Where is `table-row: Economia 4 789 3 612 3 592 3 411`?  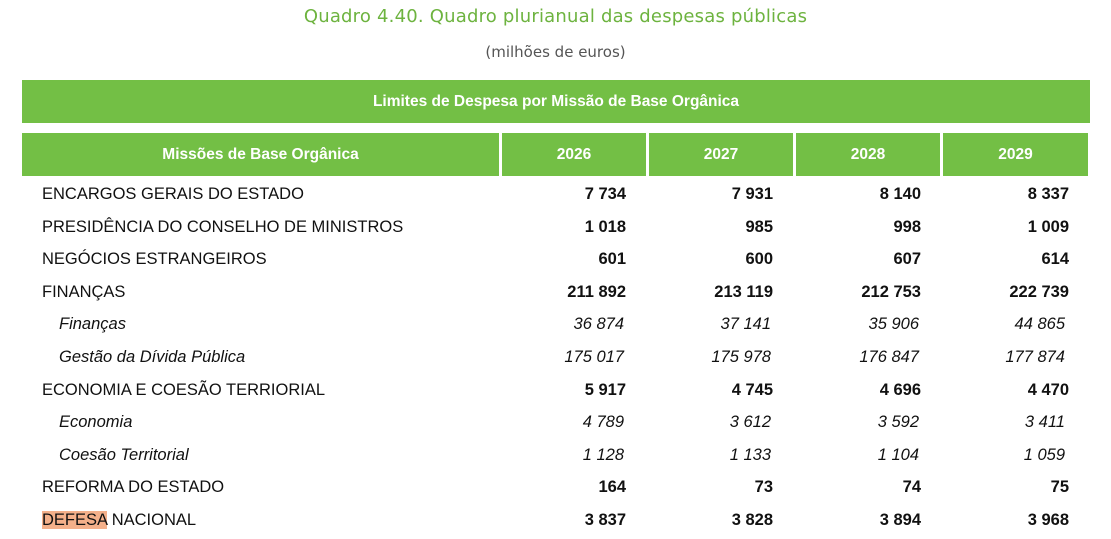 table-row: Economia 4 789 3 612 3 592 3 411 is located at coordinates (556, 422).